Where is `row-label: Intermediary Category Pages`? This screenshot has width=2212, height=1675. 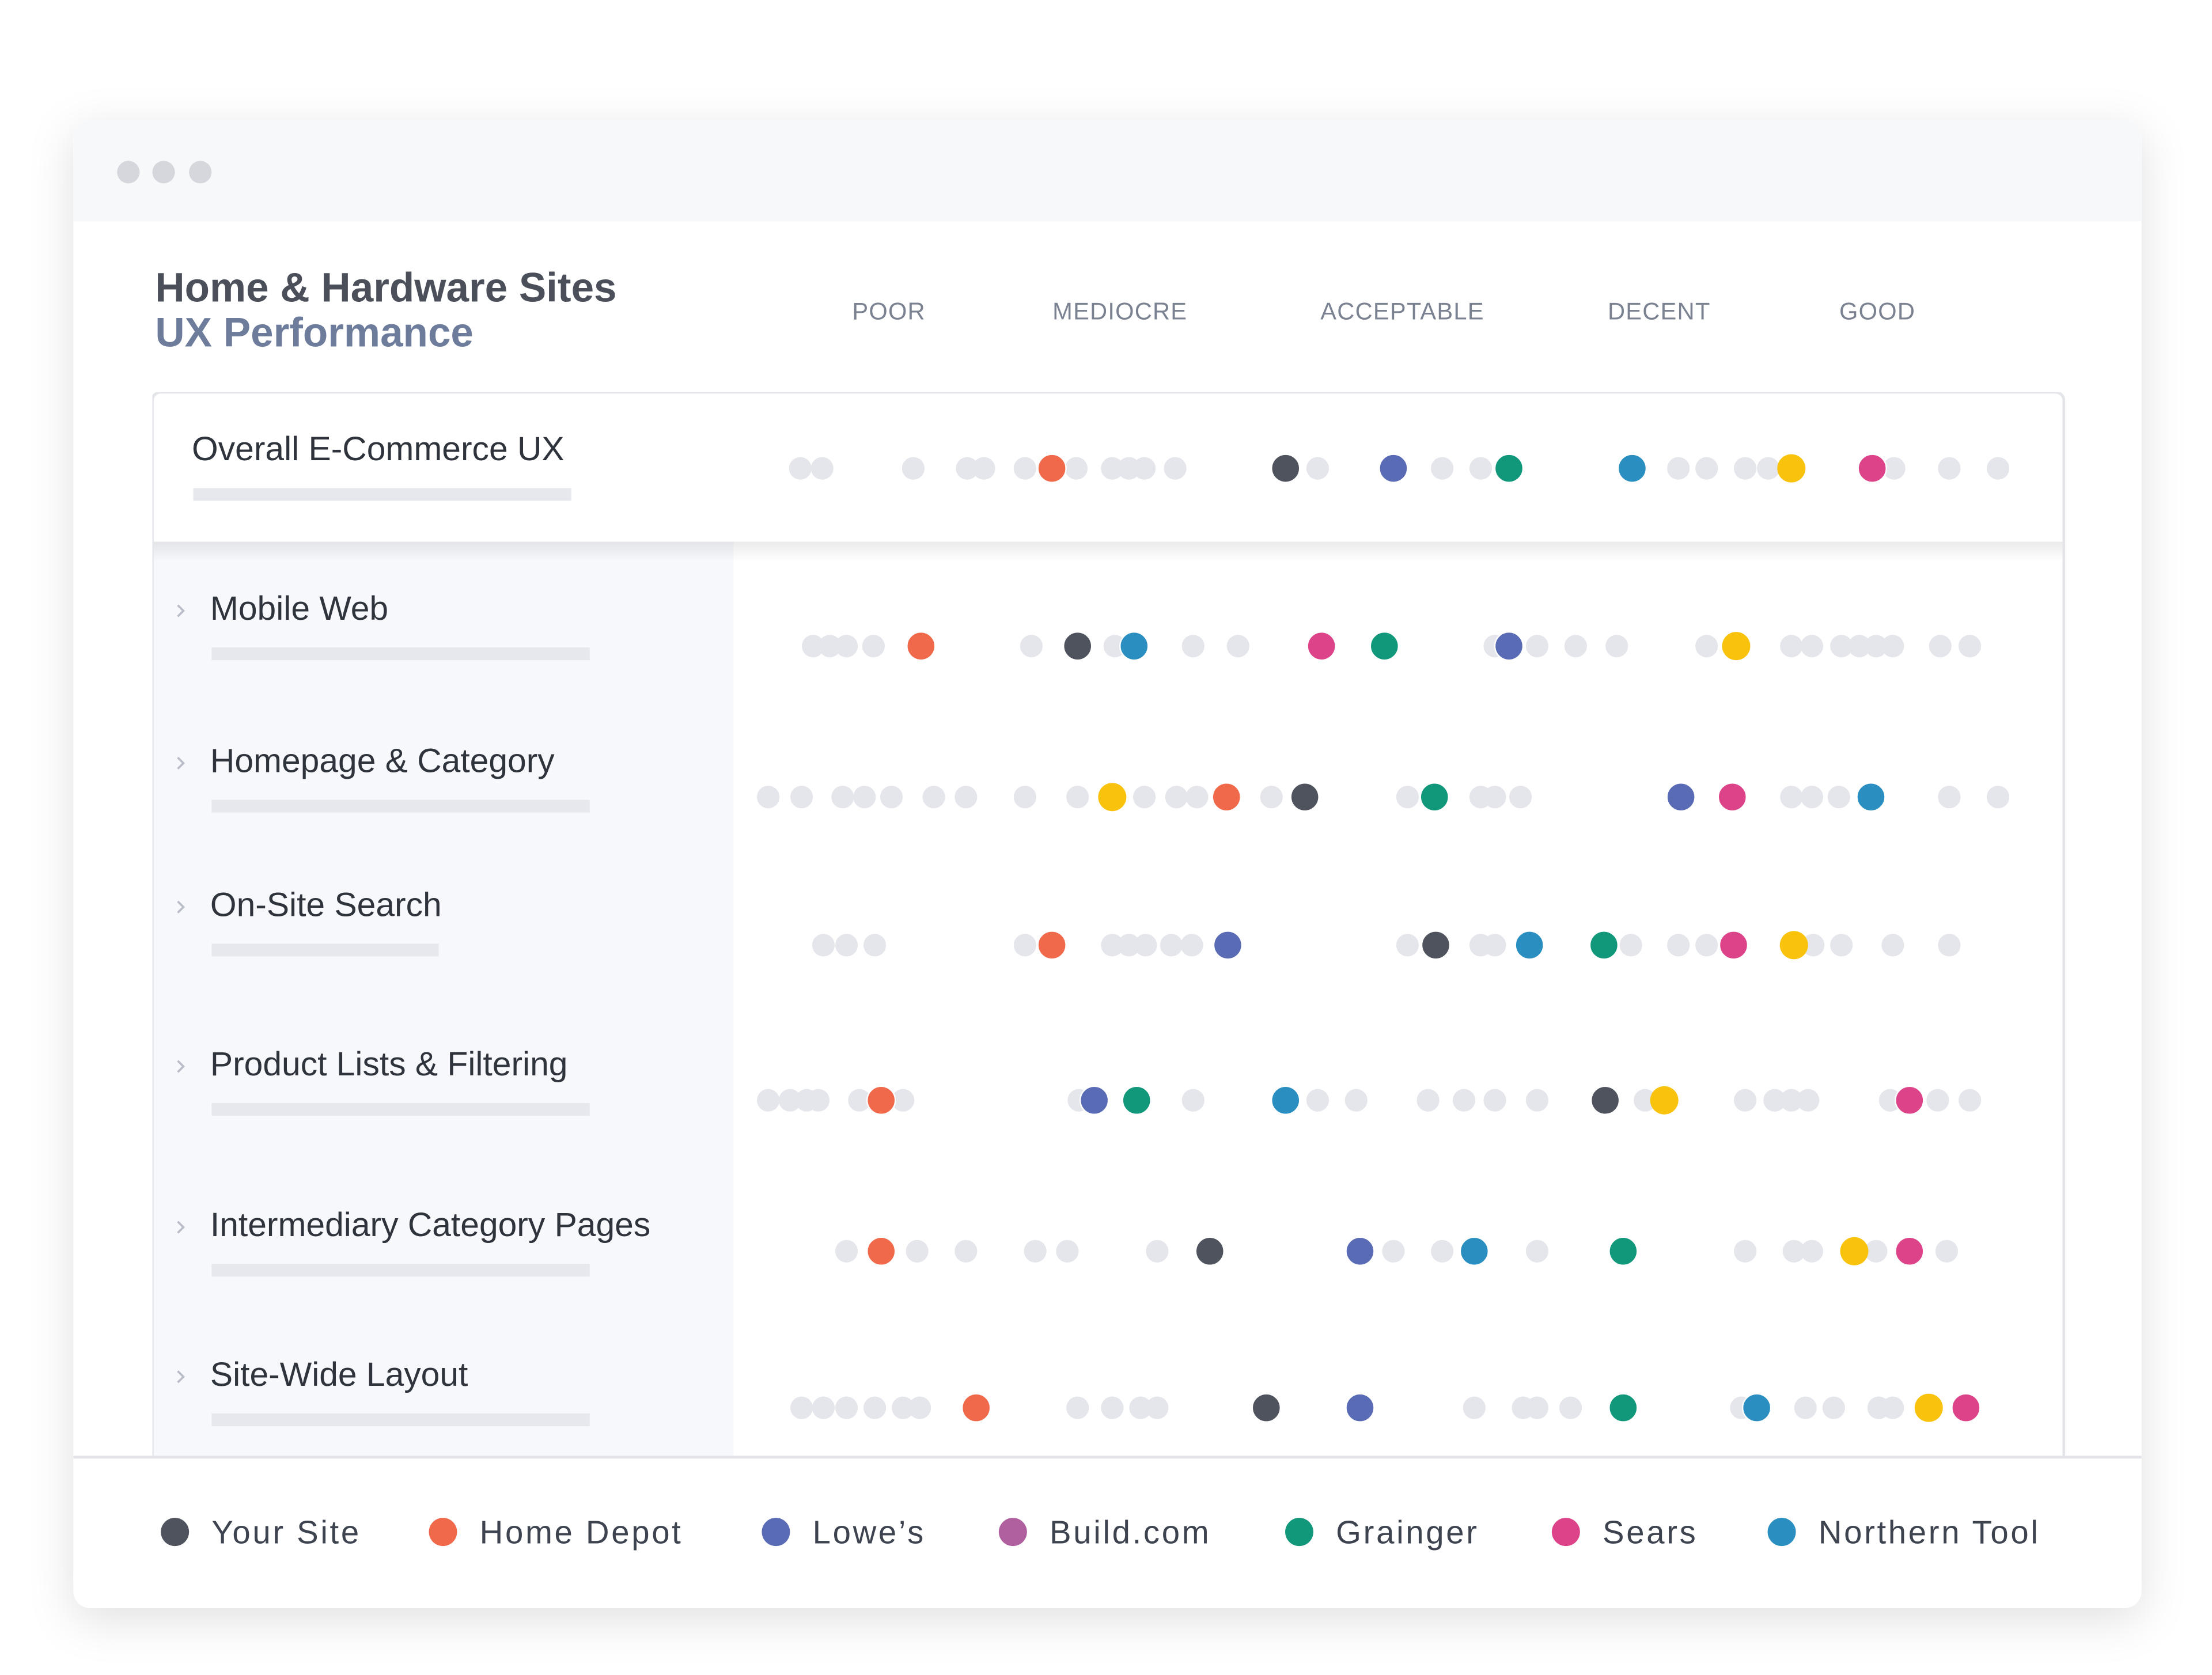 row-label: Intermediary Category Pages is located at coordinates (430, 1225).